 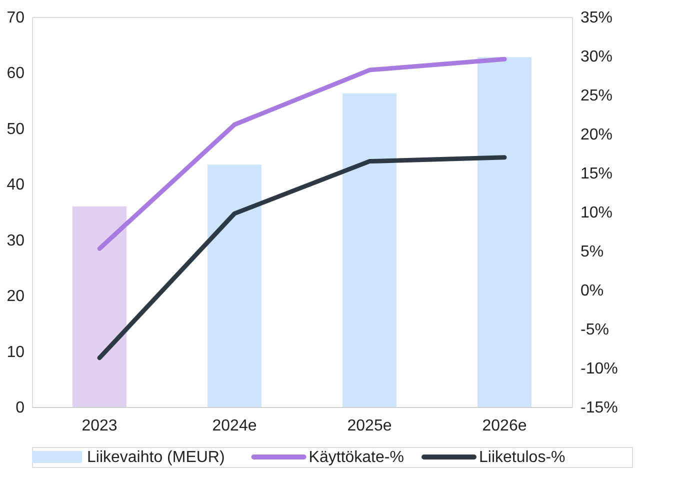 I want to click on y2-tick-label: -5%, so click(x=594, y=330).